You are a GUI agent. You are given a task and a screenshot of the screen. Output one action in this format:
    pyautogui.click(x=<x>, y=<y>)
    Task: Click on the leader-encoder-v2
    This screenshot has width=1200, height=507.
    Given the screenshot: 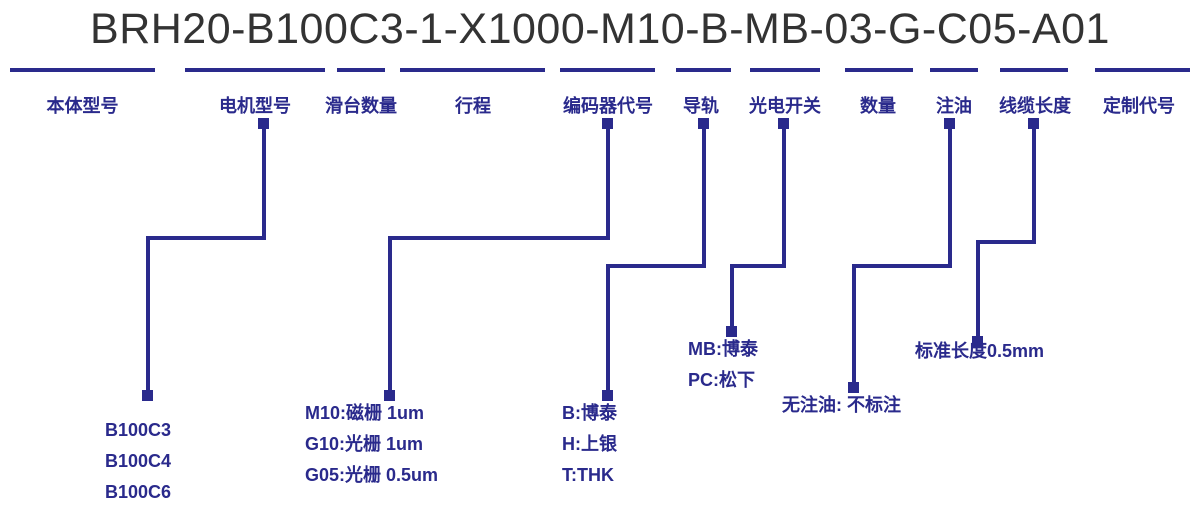 What is the action you would take?
    pyautogui.click(x=390, y=315)
    